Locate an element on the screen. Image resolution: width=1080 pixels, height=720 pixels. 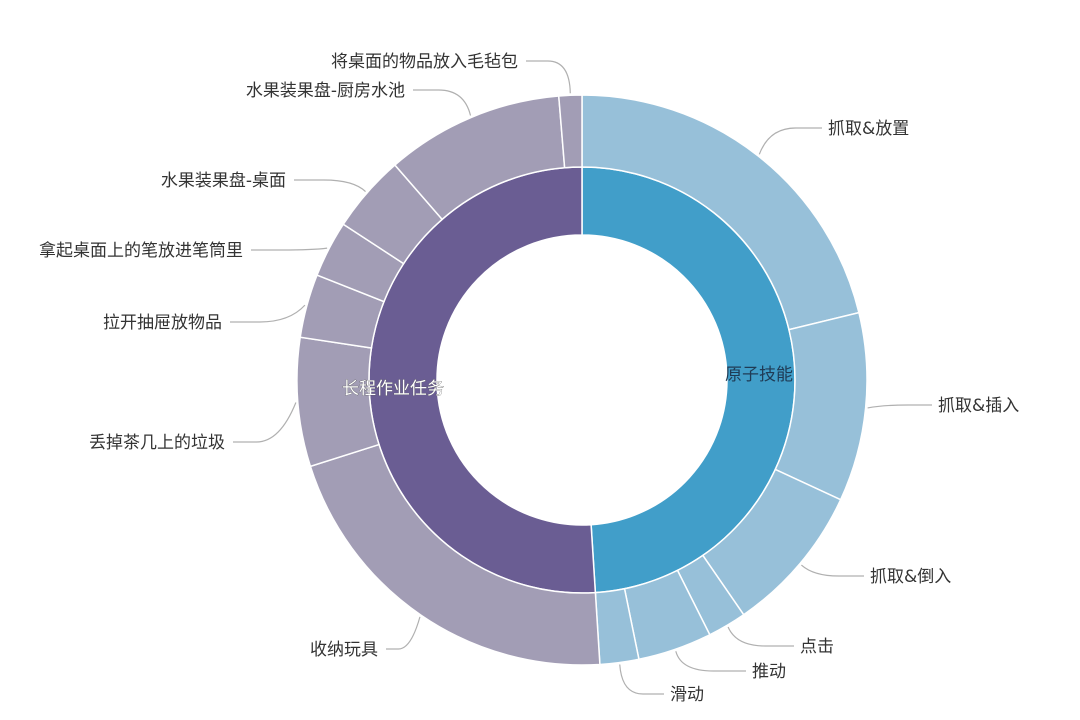
segment-label: 丢掉茶几上的垃圾 is located at coordinates (157, 443).